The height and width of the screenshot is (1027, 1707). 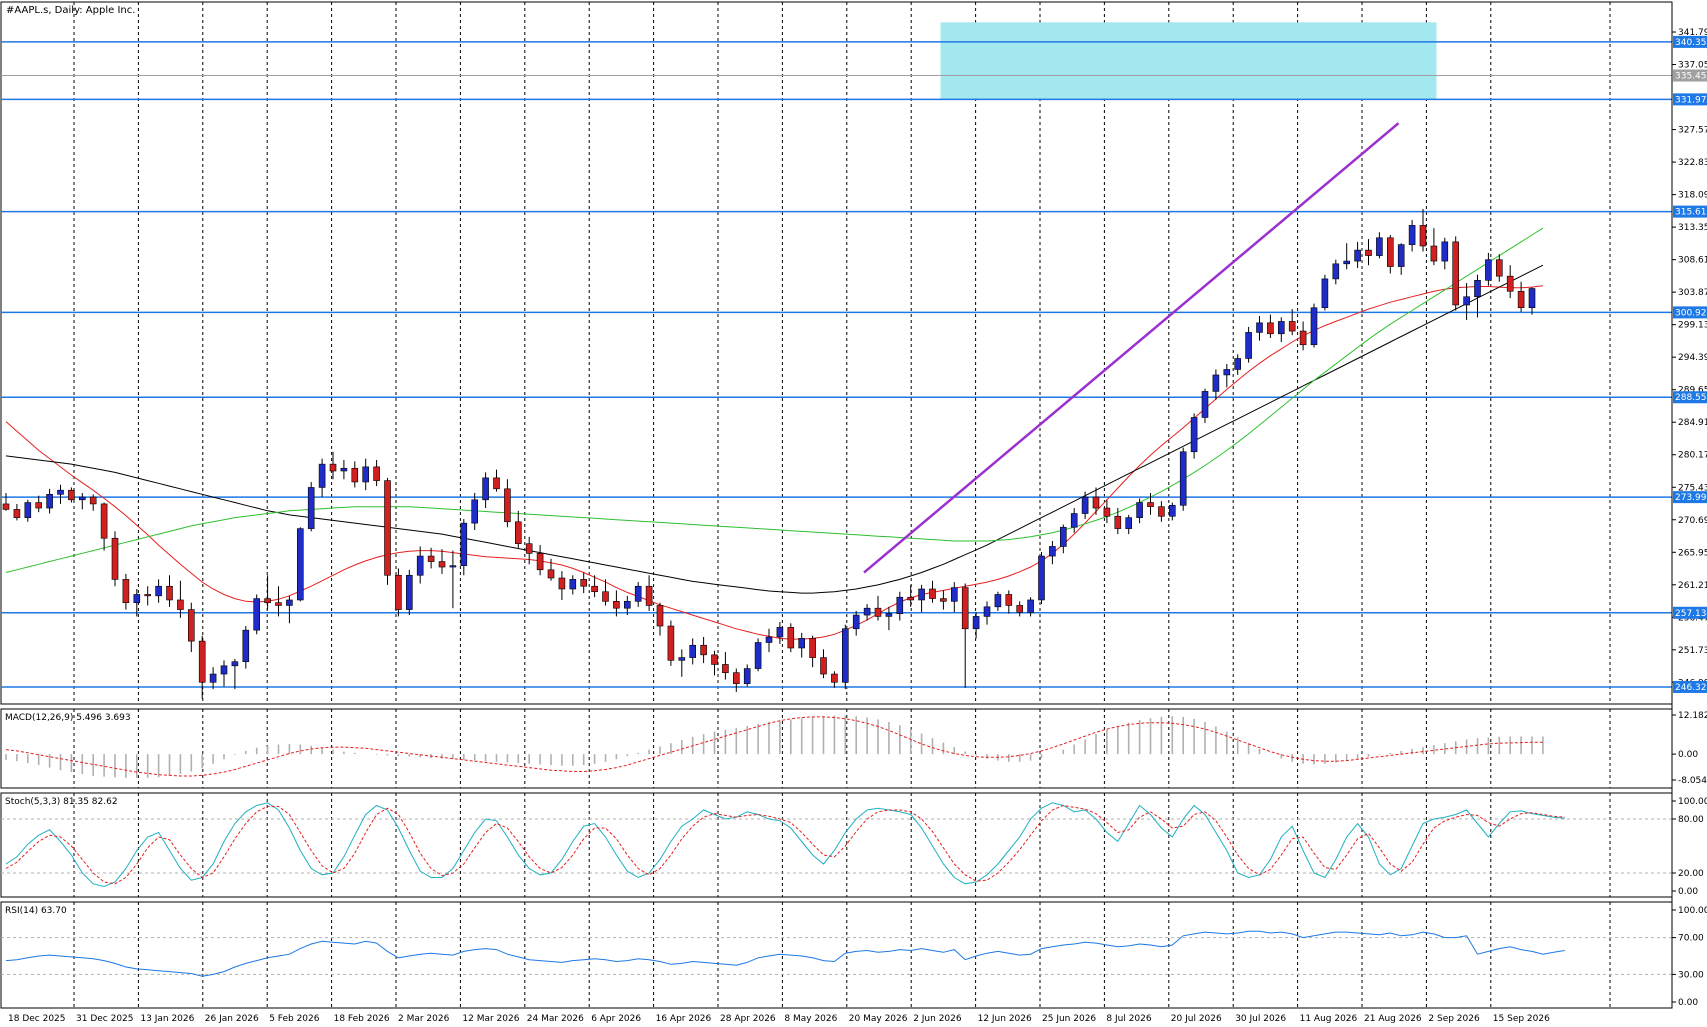 I want to click on chart-title: #AAPL.s, Daily: Apple Inc., so click(x=70, y=10).